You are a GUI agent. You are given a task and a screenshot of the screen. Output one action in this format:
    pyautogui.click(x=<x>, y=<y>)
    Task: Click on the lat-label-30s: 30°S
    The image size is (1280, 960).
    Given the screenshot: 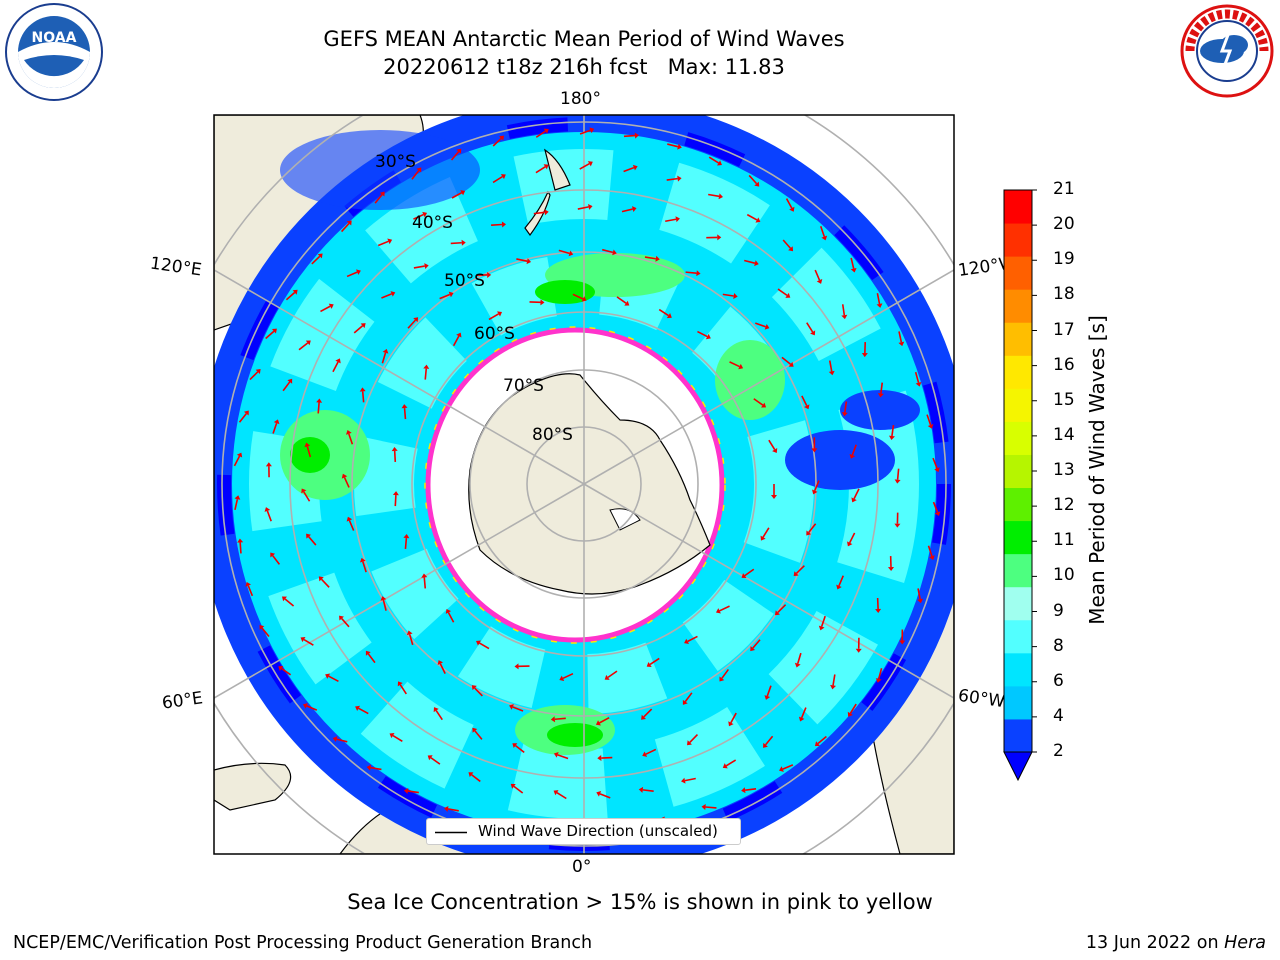 What is the action you would take?
    pyautogui.click(x=395, y=162)
    